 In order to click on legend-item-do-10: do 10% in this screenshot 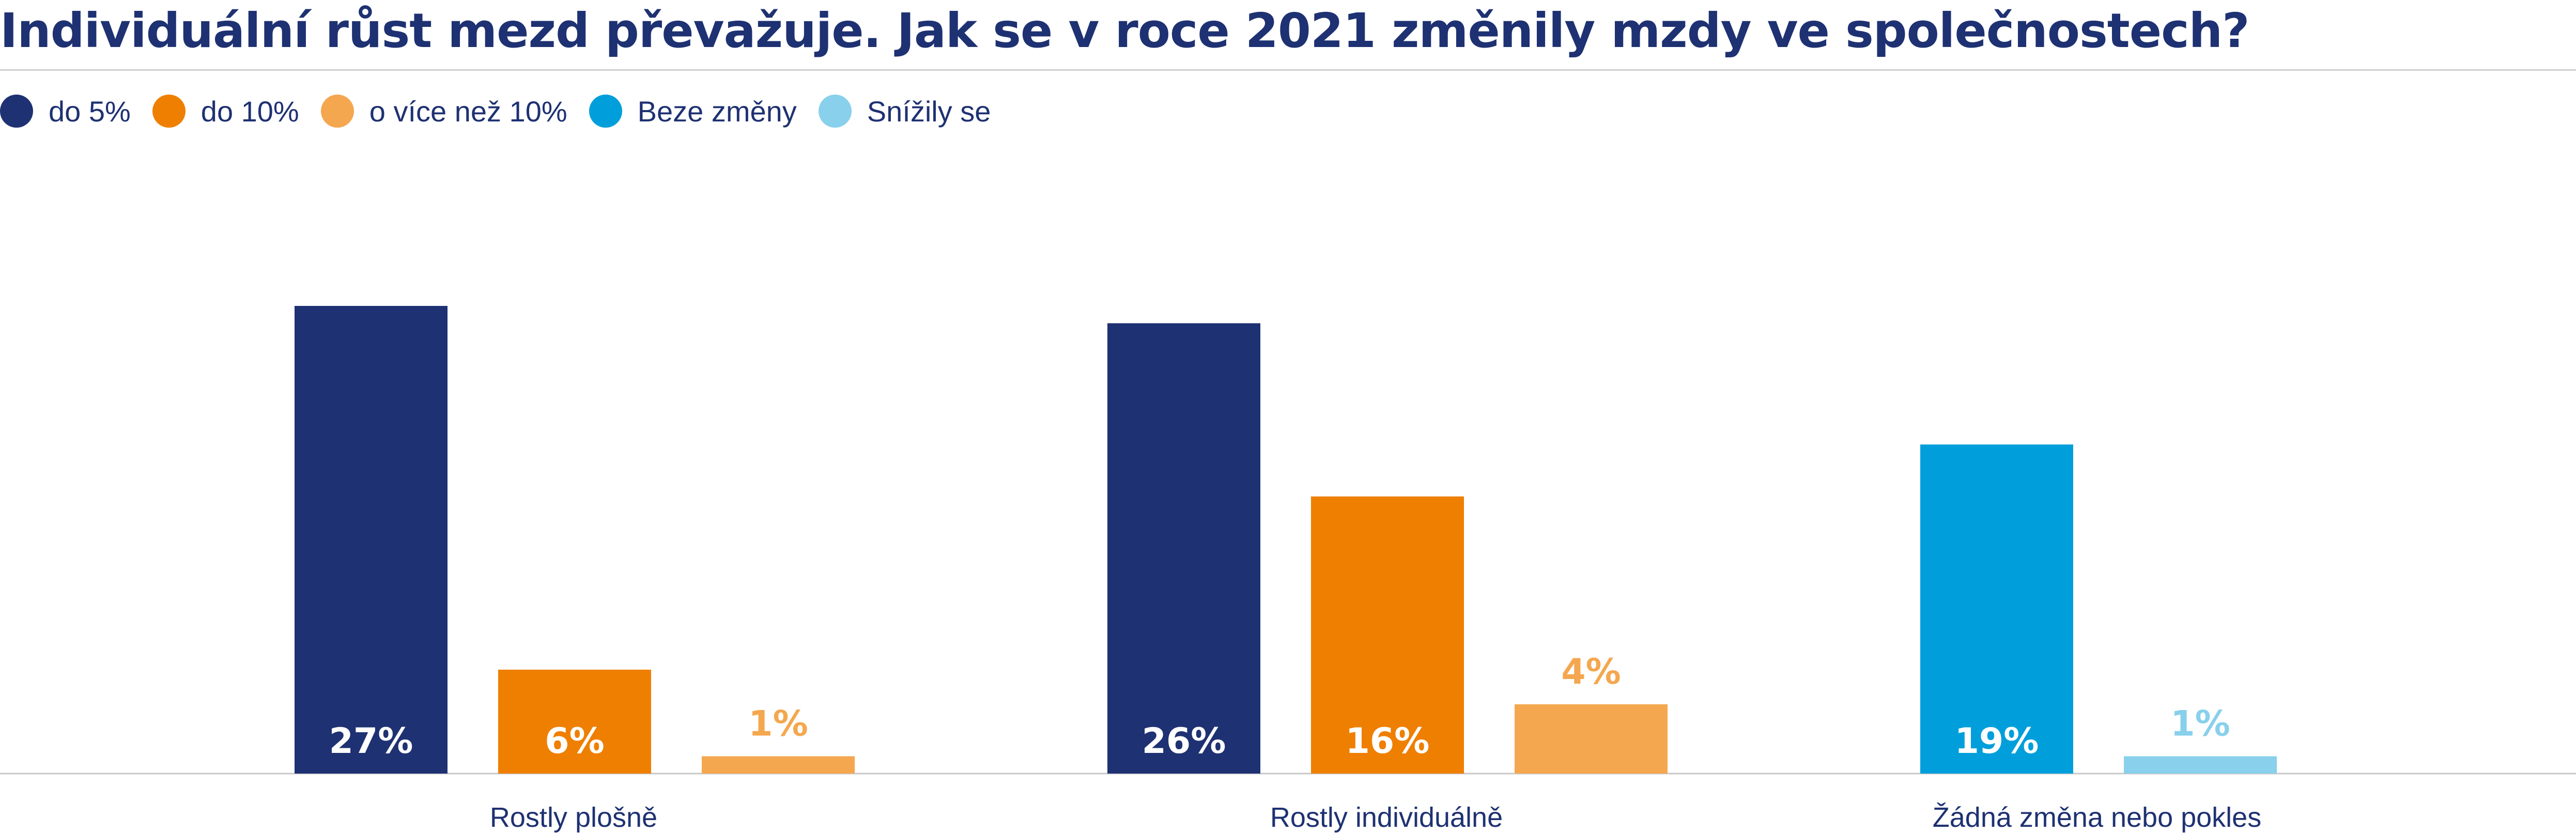, I will do `click(225, 112)`.